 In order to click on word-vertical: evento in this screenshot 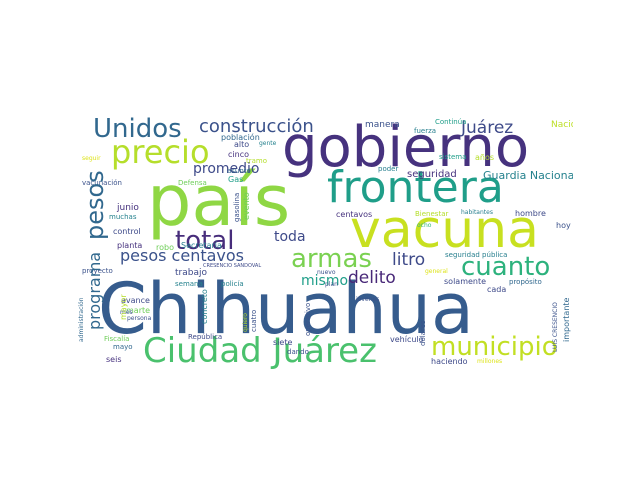, I will do `click(246, 206)`.